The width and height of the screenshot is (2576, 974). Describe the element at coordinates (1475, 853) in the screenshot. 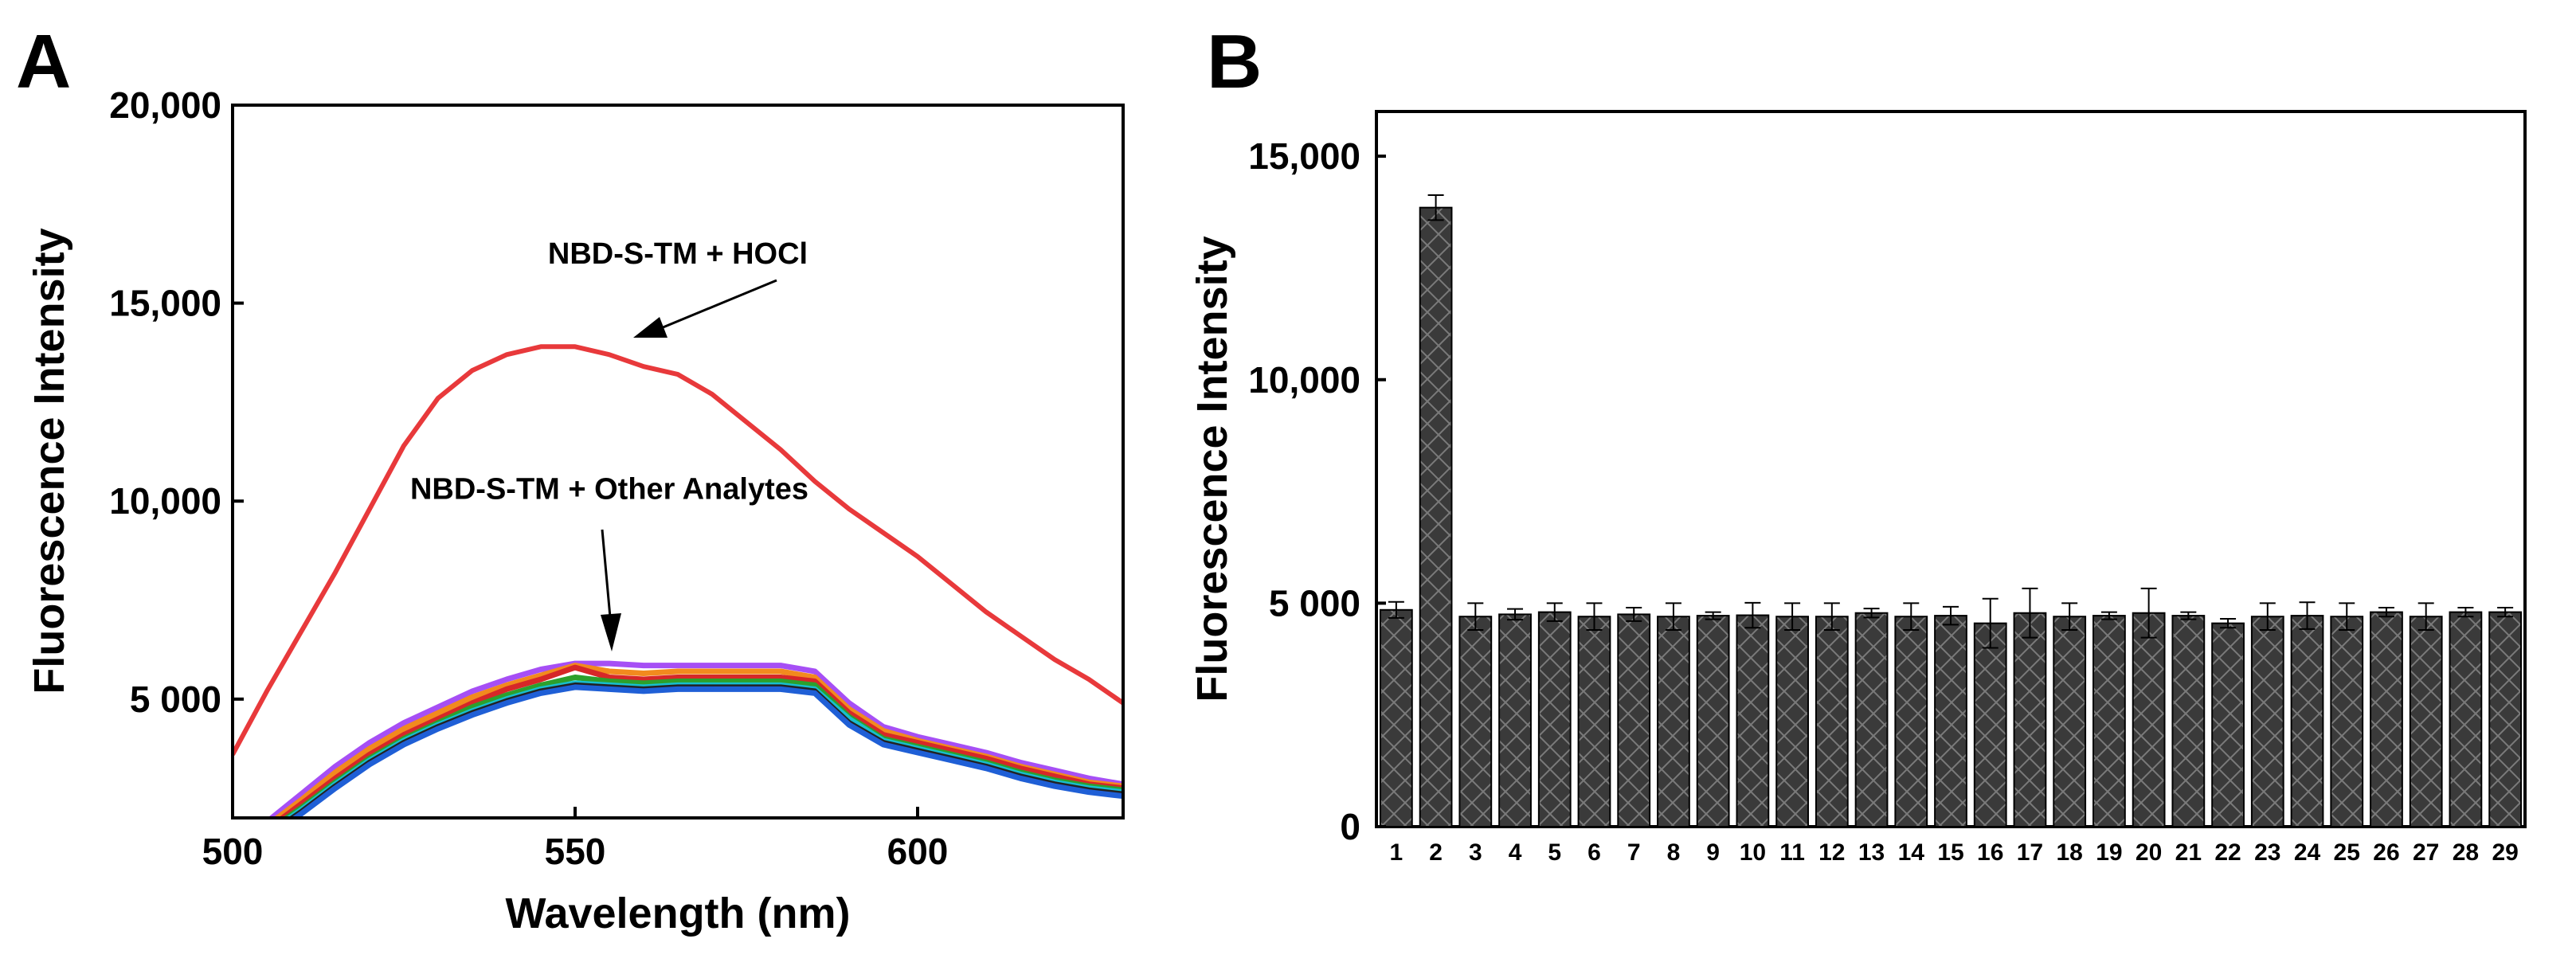

I see `x-tick-label: 3` at that location.